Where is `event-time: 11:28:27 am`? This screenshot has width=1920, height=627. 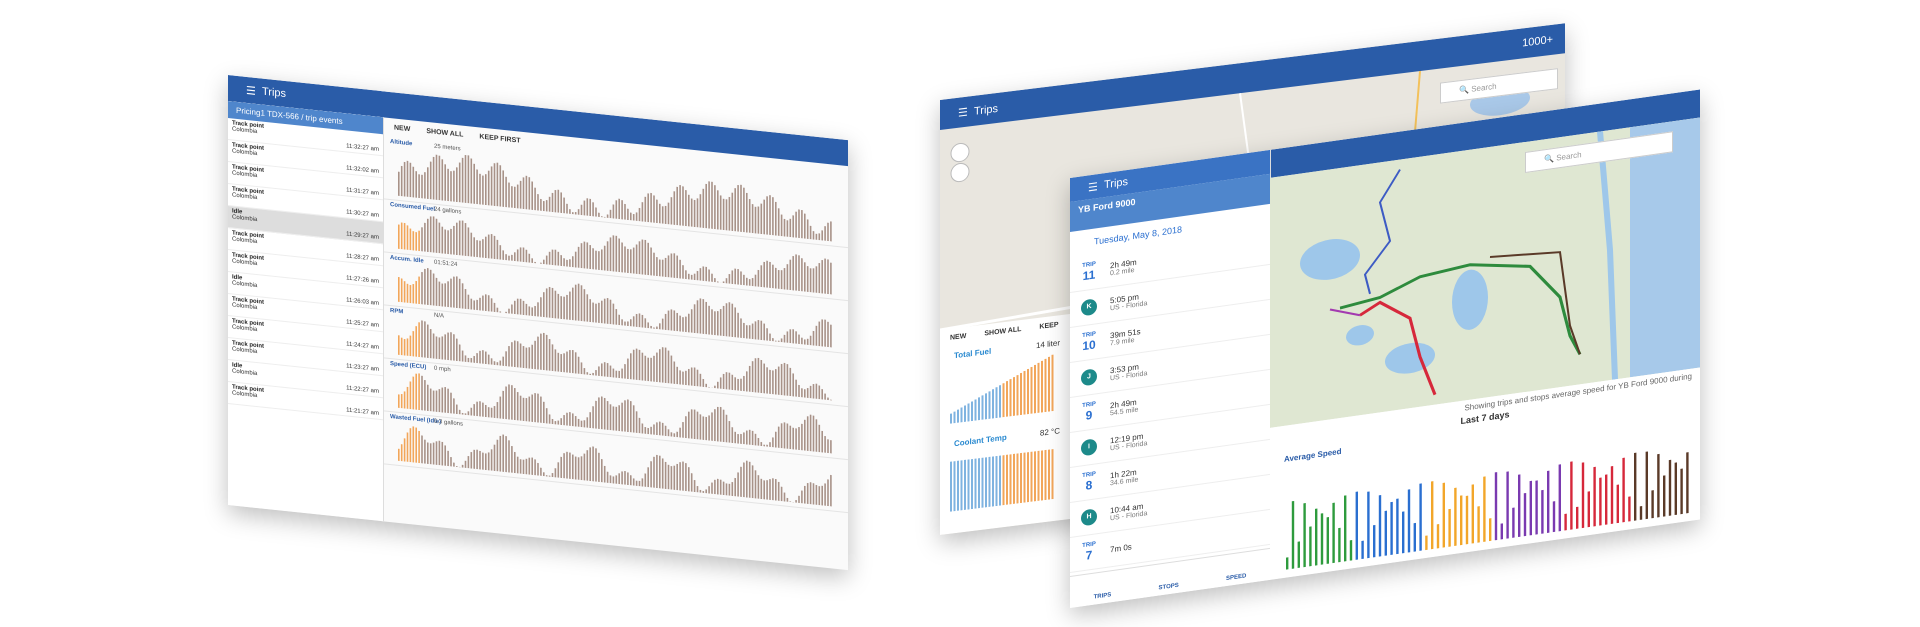
event-time: 11:28:27 am is located at coordinates (362, 258).